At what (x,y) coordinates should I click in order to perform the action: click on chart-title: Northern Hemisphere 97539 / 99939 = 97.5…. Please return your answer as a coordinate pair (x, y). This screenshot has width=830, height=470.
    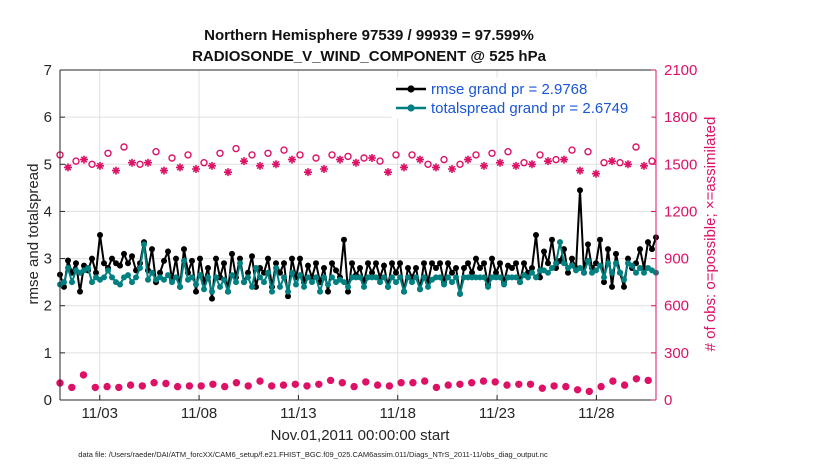
    Looking at the image, I should click on (369, 35).